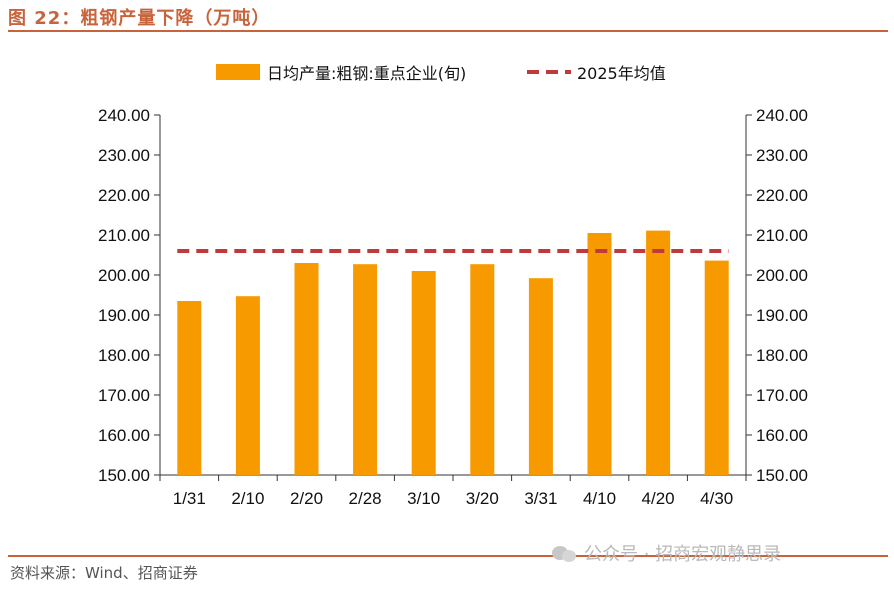 This screenshot has height=590, width=894. Describe the element at coordinates (482, 498) in the screenshot. I see `x-tick-label: 3/20` at that location.